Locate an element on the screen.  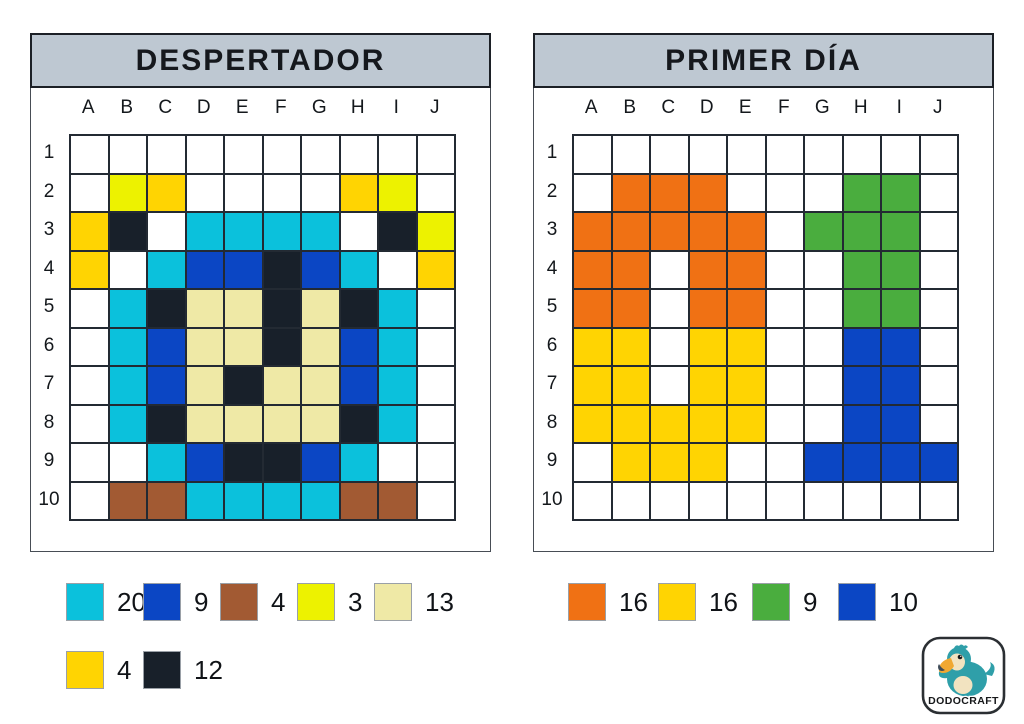
legend-row: 20 9 4 3 13 is located at coordinates (286, 604).